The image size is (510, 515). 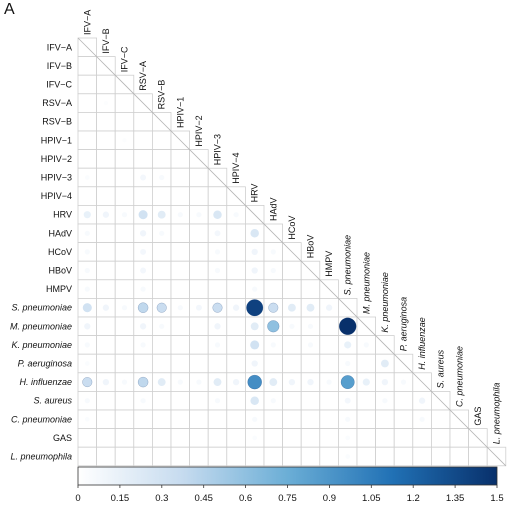 What do you see at coordinates (348, 265) in the screenshot?
I see `column-label-s-pneumoniae: S. pneumoniae` at bounding box center [348, 265].